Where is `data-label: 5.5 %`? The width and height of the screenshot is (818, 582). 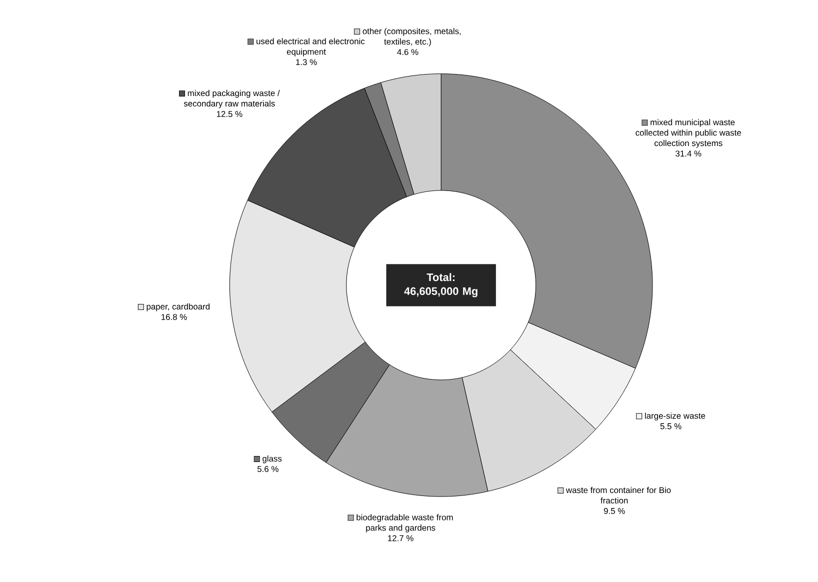
data-label: 5.5 % is located at coordinates (671, 426).